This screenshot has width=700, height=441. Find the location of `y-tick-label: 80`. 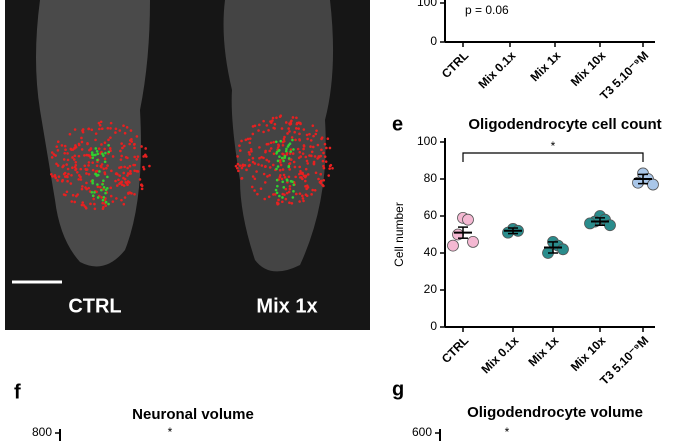

y-tick-label: 80 is located at coordinates (431, 178).